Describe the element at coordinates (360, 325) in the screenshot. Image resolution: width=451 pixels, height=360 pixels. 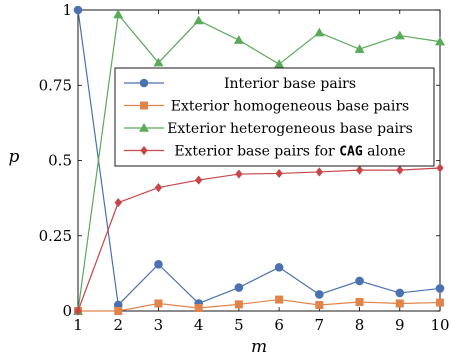
I see `x-tick-label: 8` at that location.